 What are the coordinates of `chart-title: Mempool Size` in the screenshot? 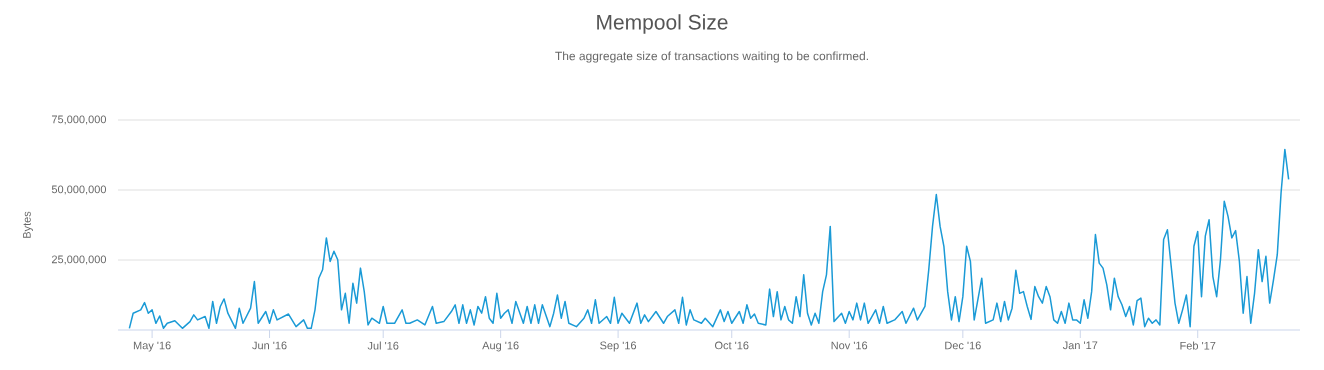 It's located at (662, 24).